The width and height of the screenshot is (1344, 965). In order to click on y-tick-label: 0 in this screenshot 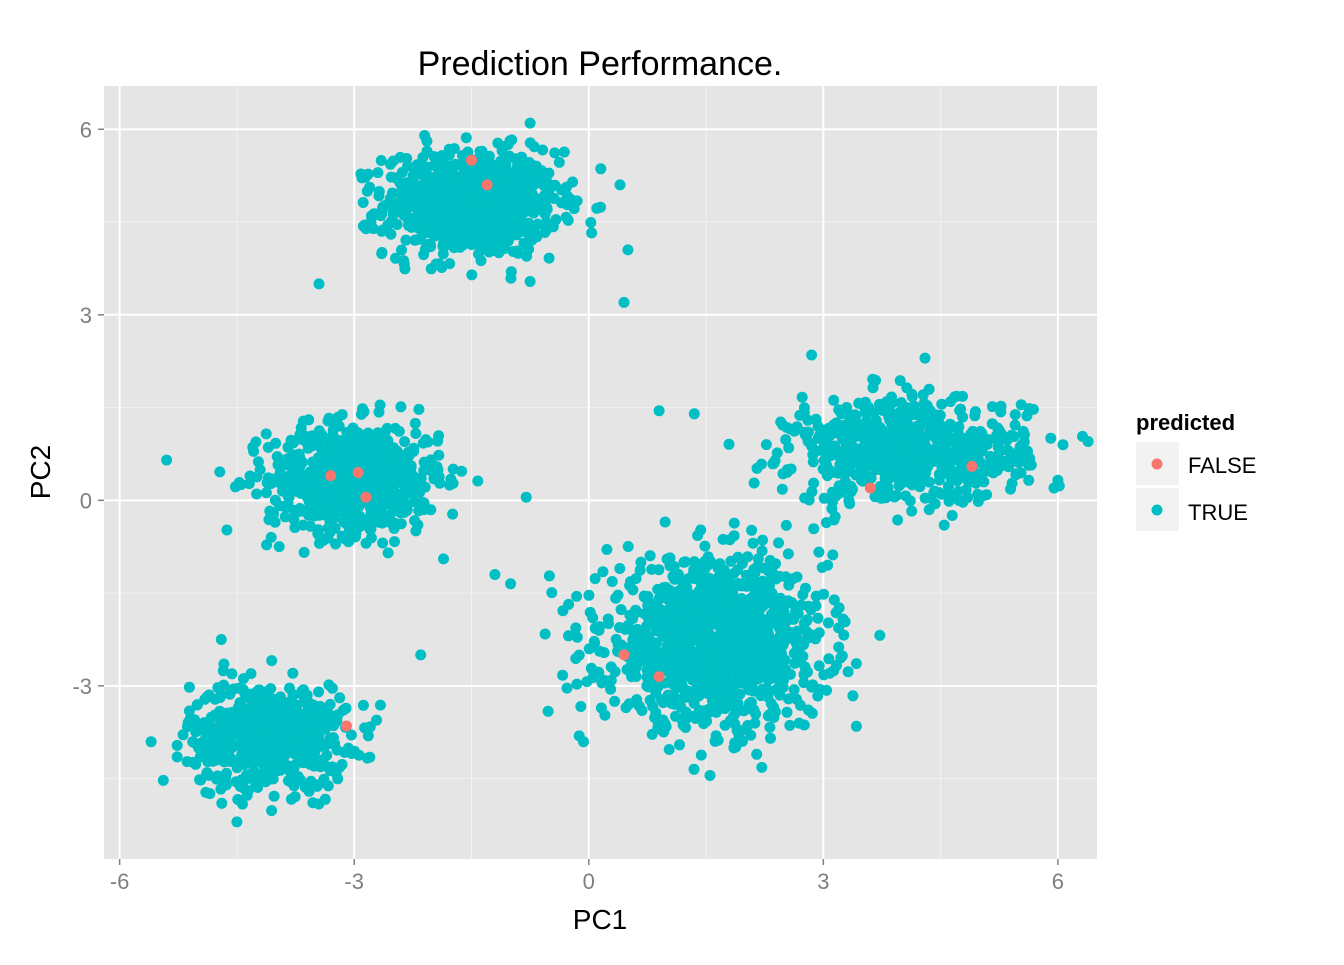, I will do `click(86, 500)`.